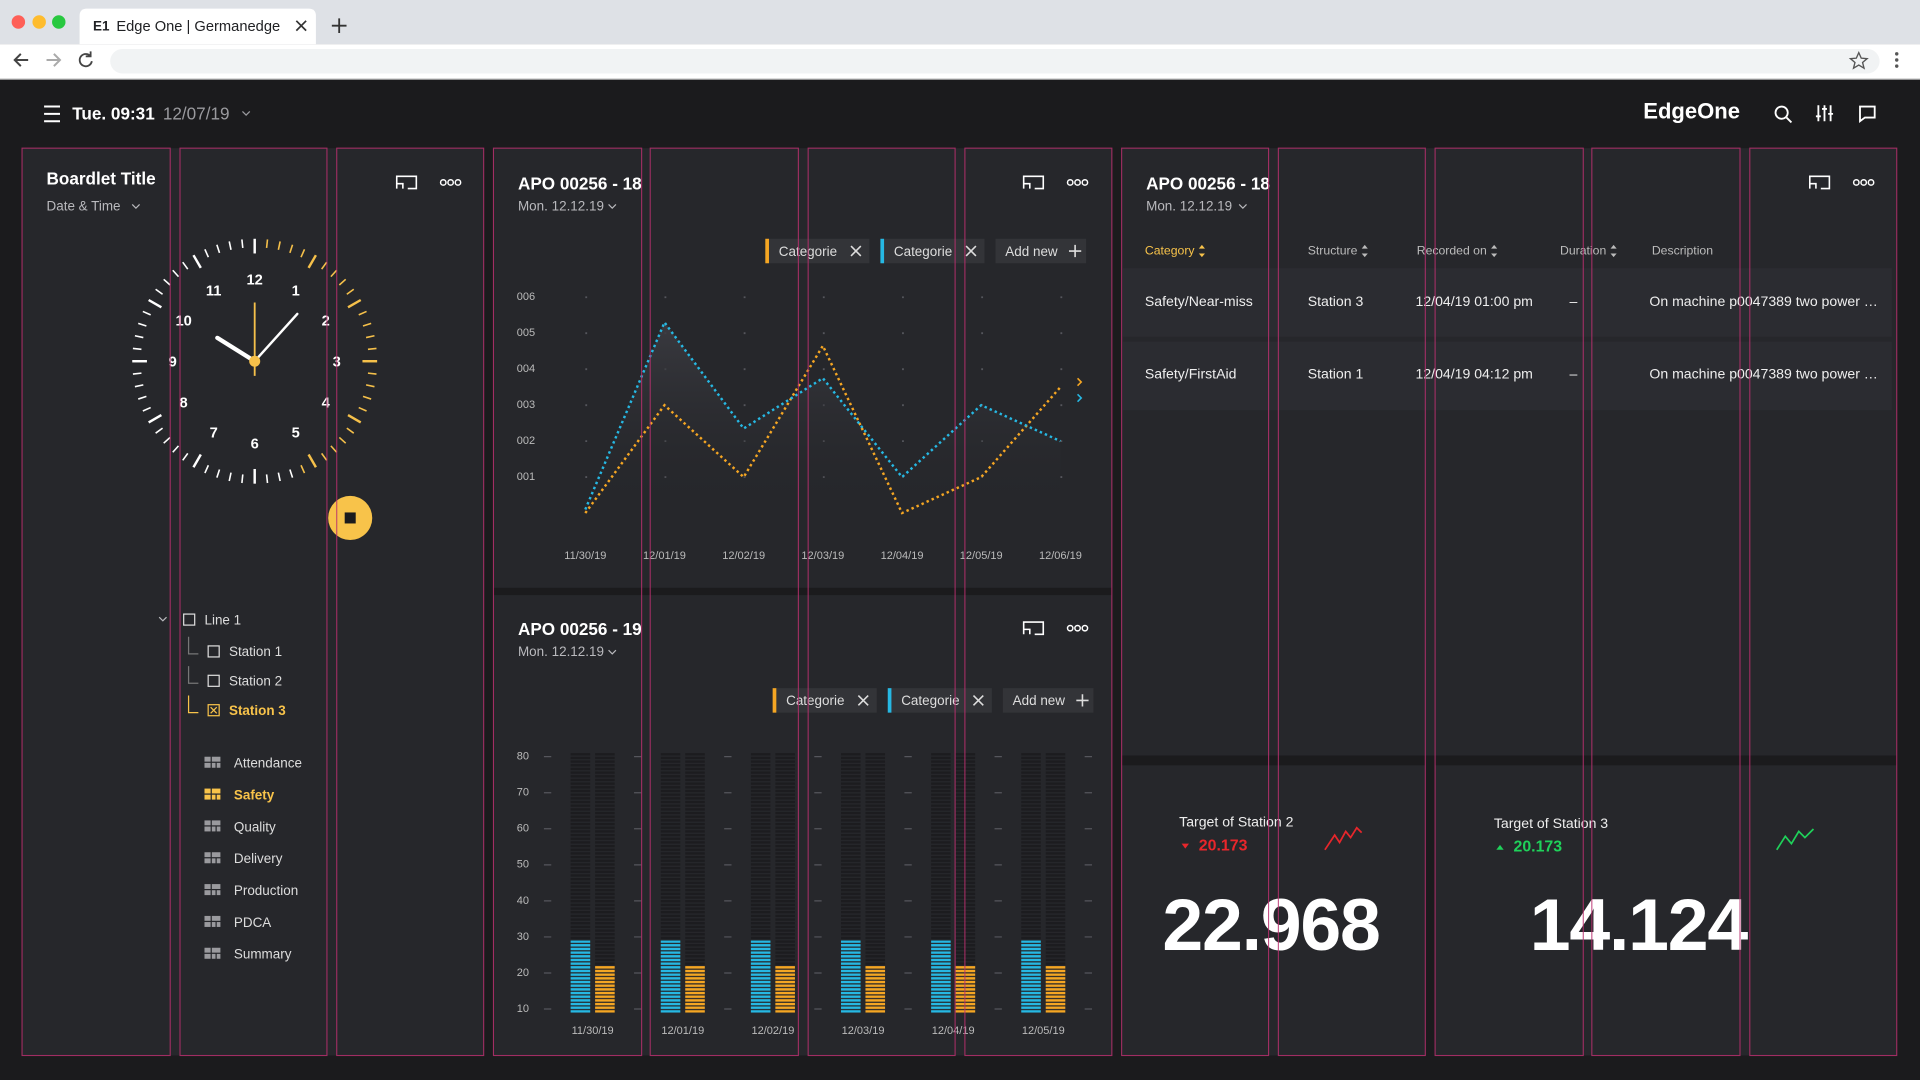 The image size is (1920, 1080). What do you see at coordinates (39, 22) in the screenshot?
I see `minimize-window` at bounding box center [39, 22].